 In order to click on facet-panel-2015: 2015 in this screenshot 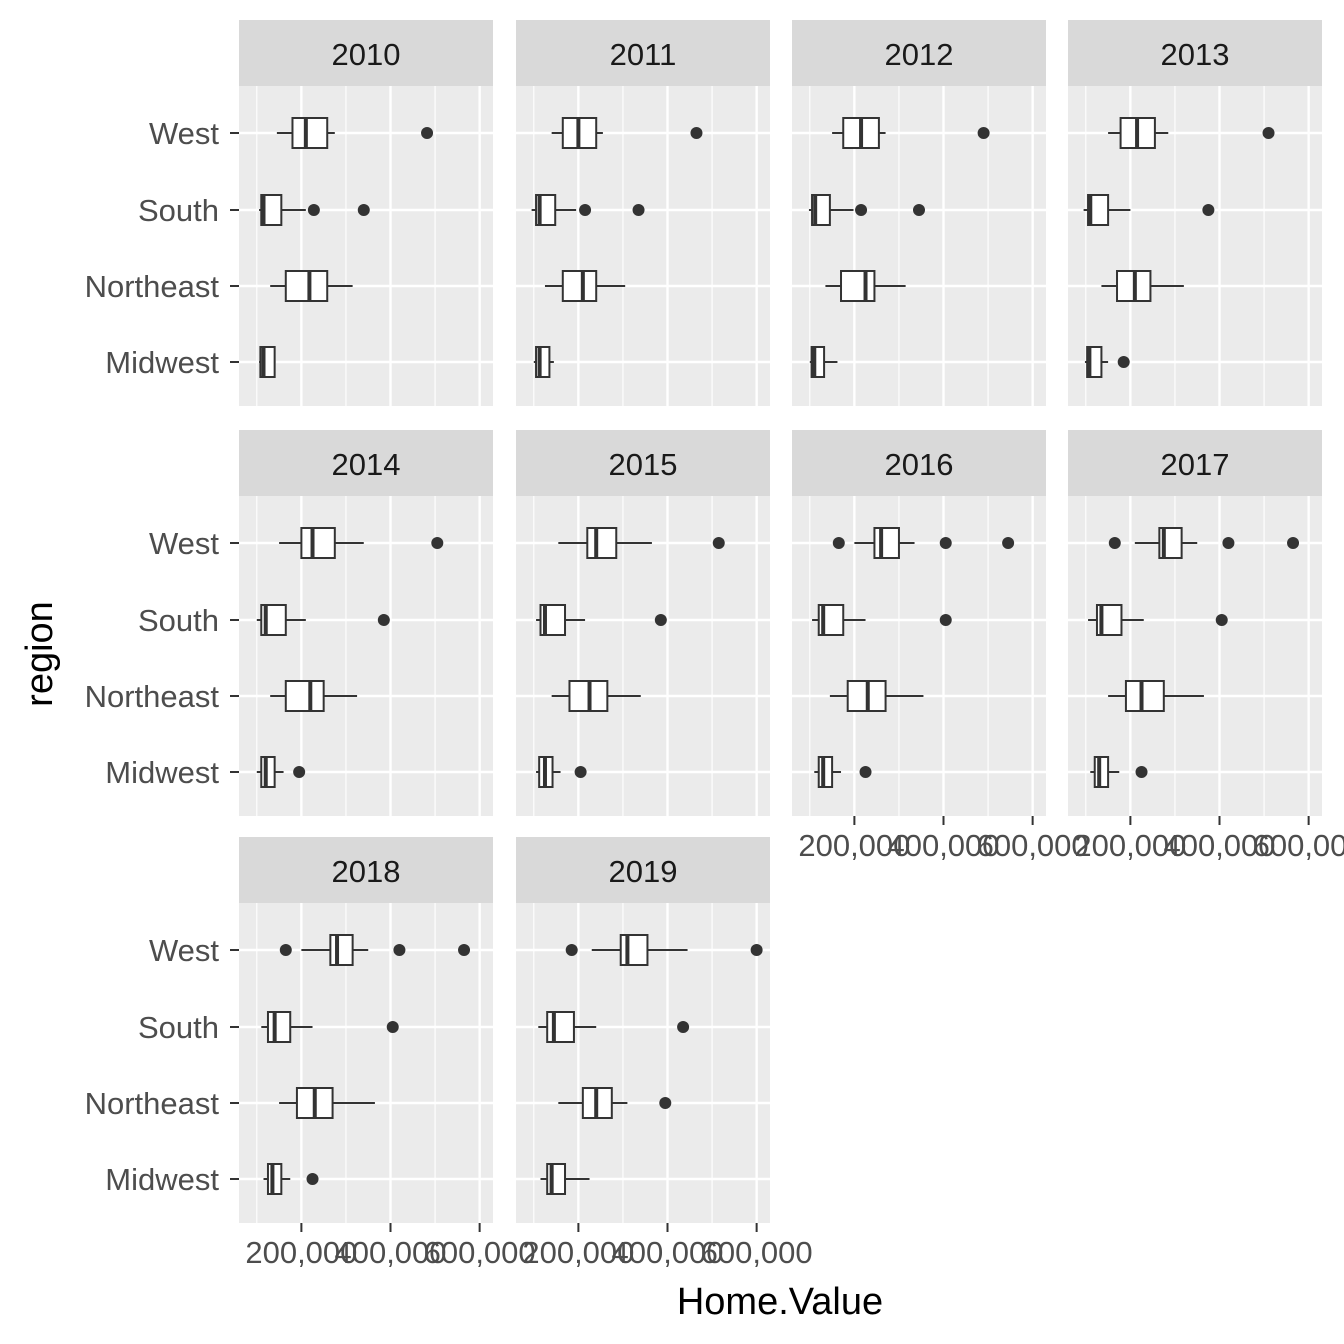, I will do `click(643, 623)`.